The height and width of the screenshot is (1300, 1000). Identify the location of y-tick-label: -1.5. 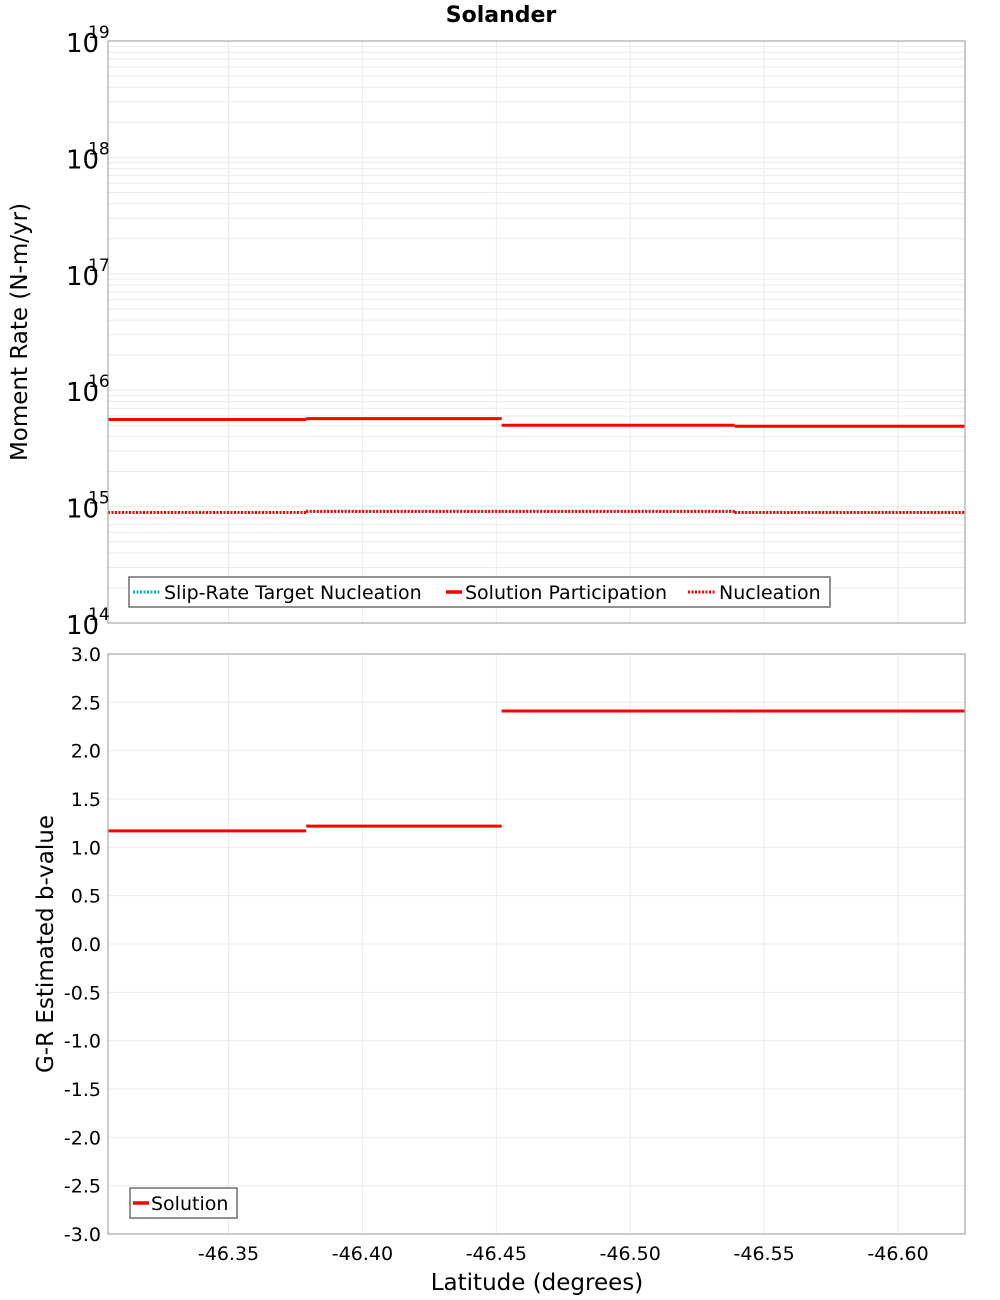
(82, 1090).